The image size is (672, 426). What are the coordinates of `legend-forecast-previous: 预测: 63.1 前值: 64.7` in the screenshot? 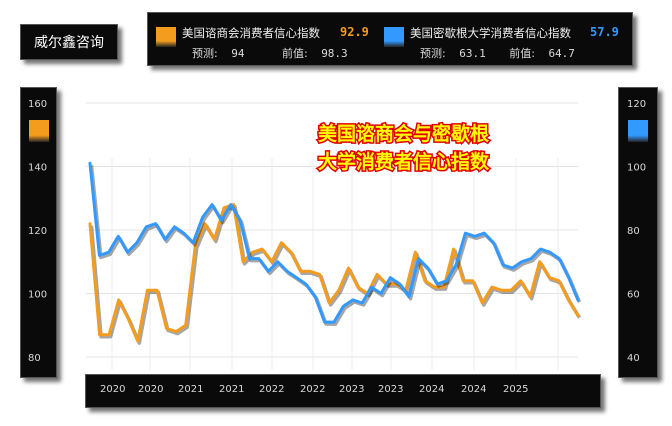 It's located at (497, 53).